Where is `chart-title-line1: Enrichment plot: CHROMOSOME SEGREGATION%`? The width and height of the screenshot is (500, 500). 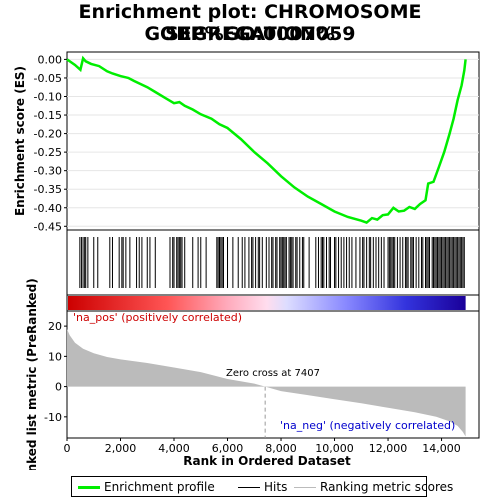
chart-title-line1: Enrichment plot: CHROMOSOME SEGREGATION% is located at coordinates (250, 23).